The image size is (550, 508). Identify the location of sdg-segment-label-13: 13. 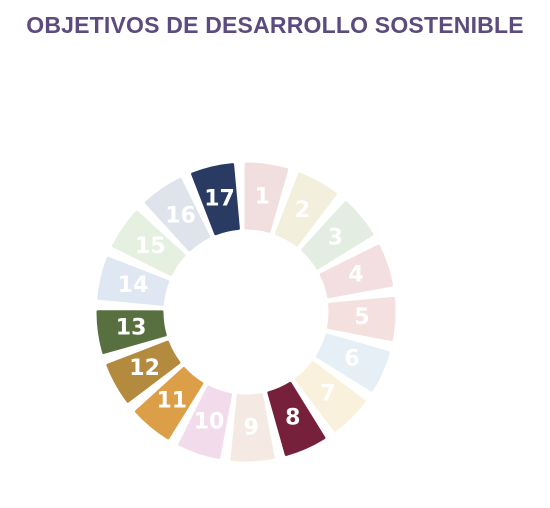
(131, 327).